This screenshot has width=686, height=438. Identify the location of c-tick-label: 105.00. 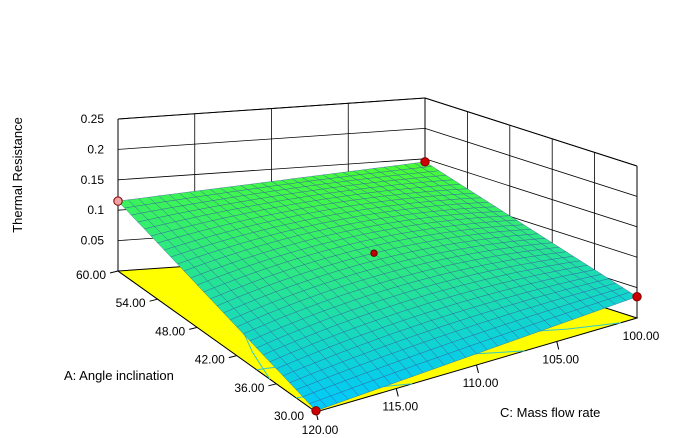
(560, 360).